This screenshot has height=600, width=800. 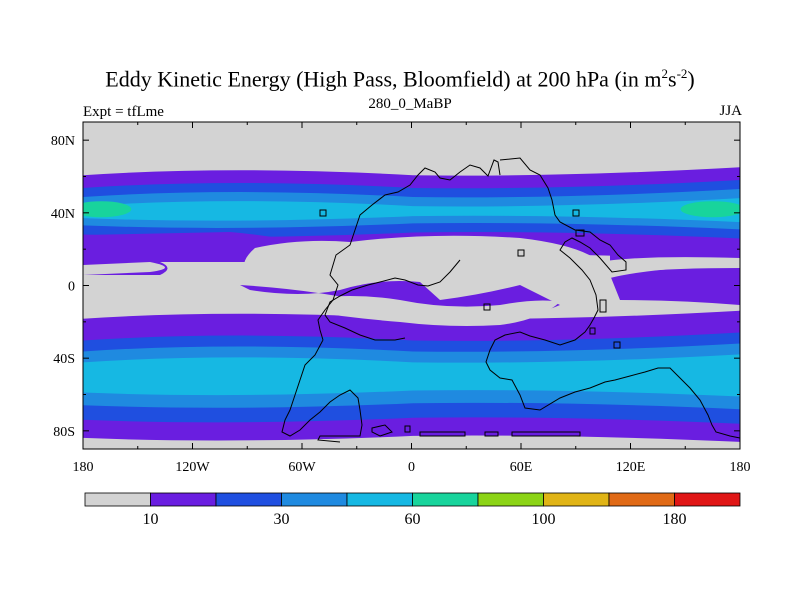 I want to click on colorbar-label: 100, so click(x=544, y=519).